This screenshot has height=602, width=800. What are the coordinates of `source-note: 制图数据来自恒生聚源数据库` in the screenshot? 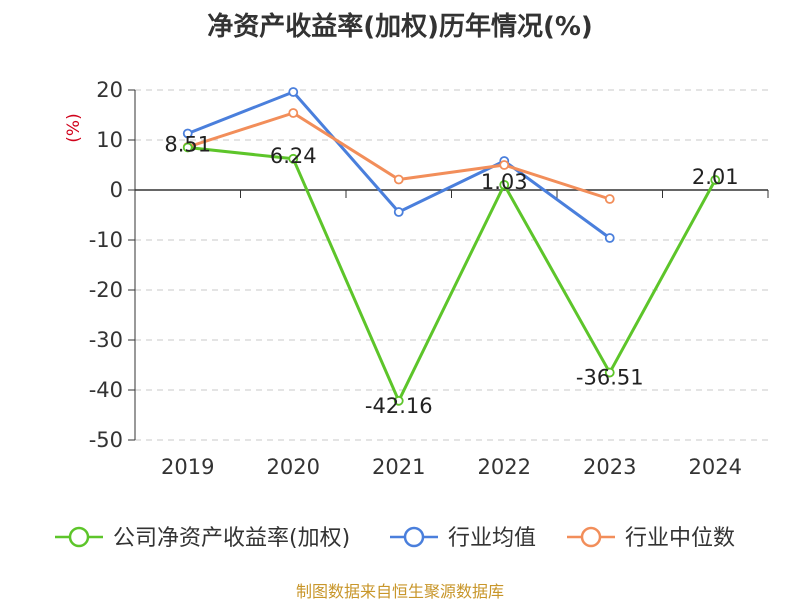 It's located at (399, 591).